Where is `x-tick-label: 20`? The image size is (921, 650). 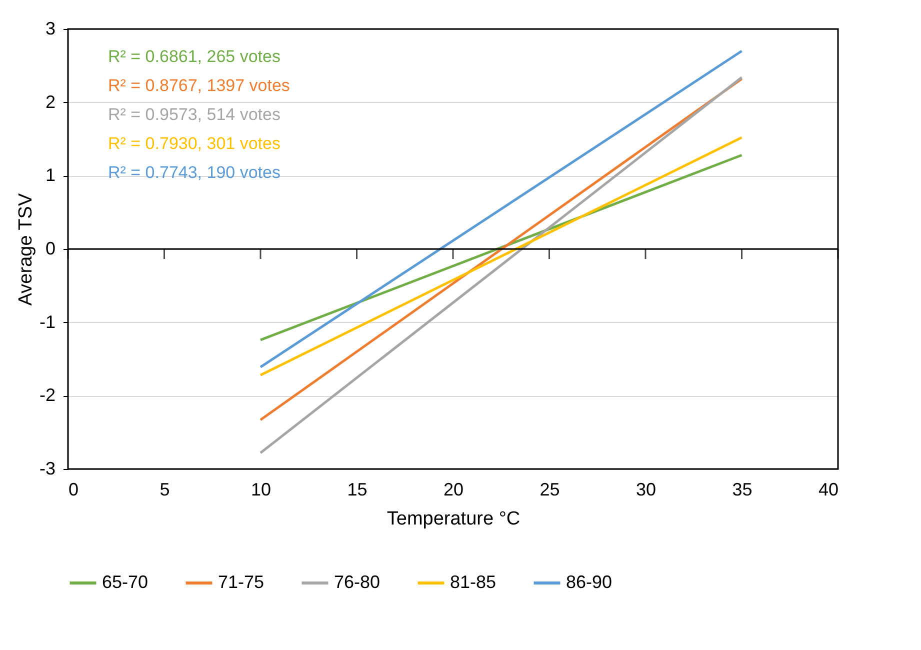 x-tick-label: 20 is located at coordinates (453, 490).